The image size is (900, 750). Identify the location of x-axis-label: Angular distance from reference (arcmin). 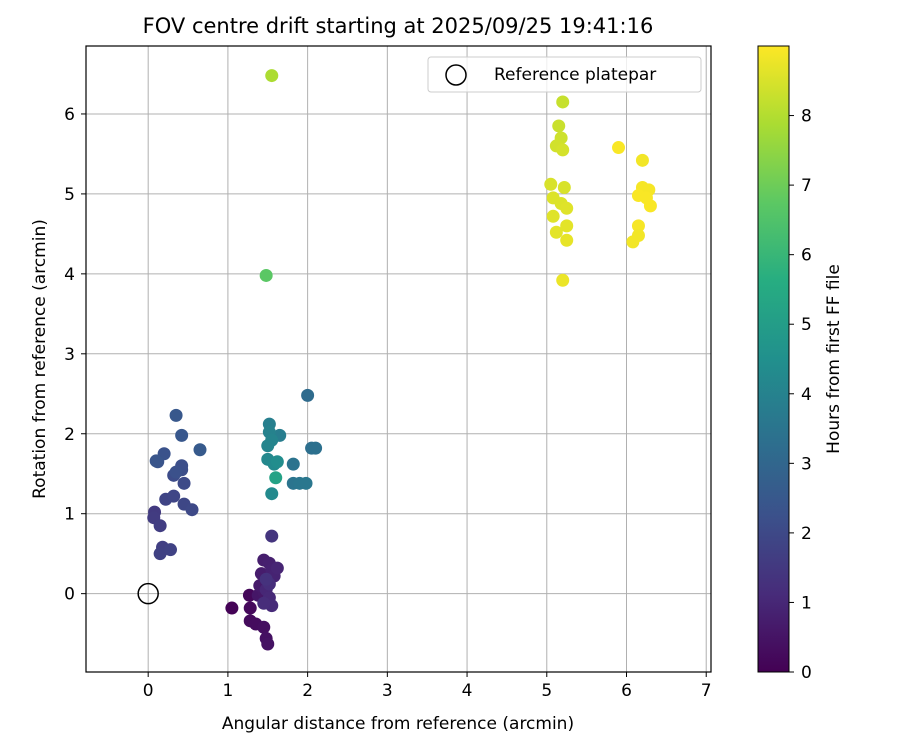
(398, 724).